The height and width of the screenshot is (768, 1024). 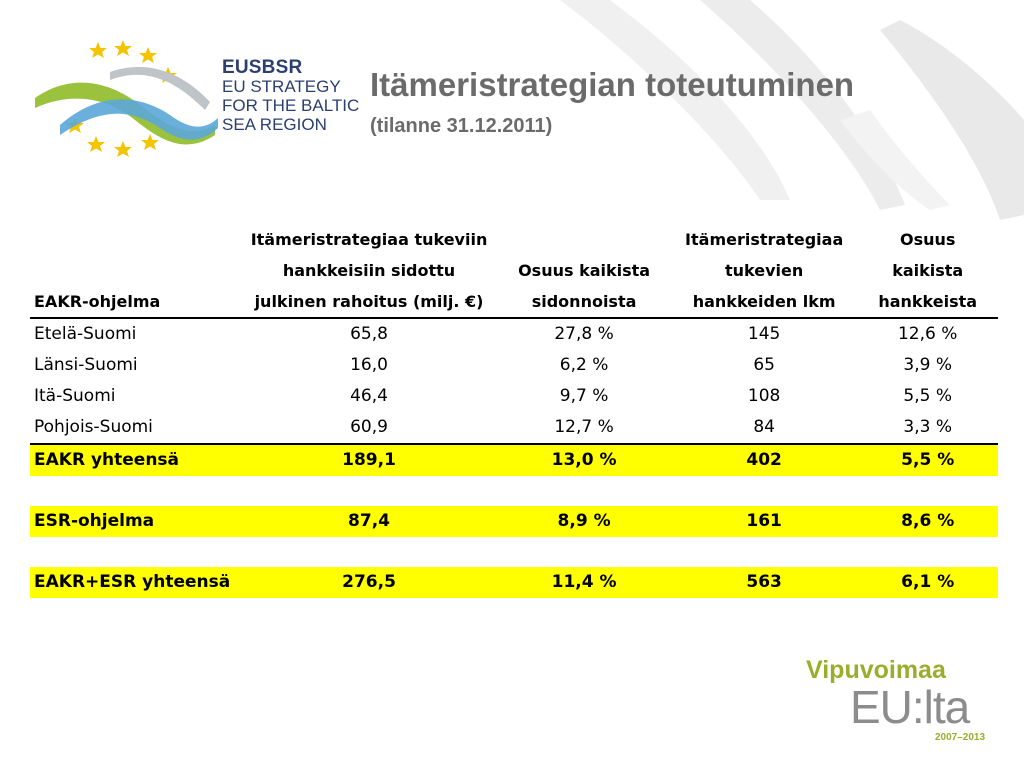 What do you see at coordinates (139, 119) in the screenshot?
I see `blue-wave-icon` at bounding box center [139, 119].